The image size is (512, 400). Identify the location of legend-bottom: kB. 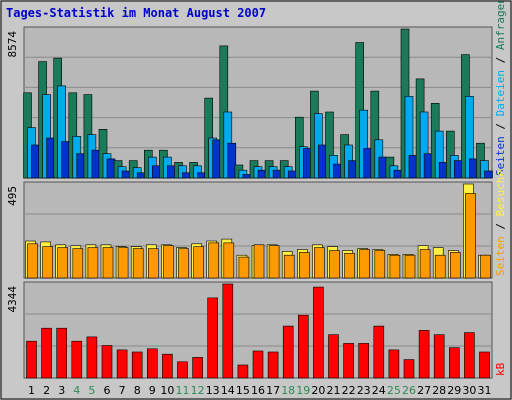
(500, 369).